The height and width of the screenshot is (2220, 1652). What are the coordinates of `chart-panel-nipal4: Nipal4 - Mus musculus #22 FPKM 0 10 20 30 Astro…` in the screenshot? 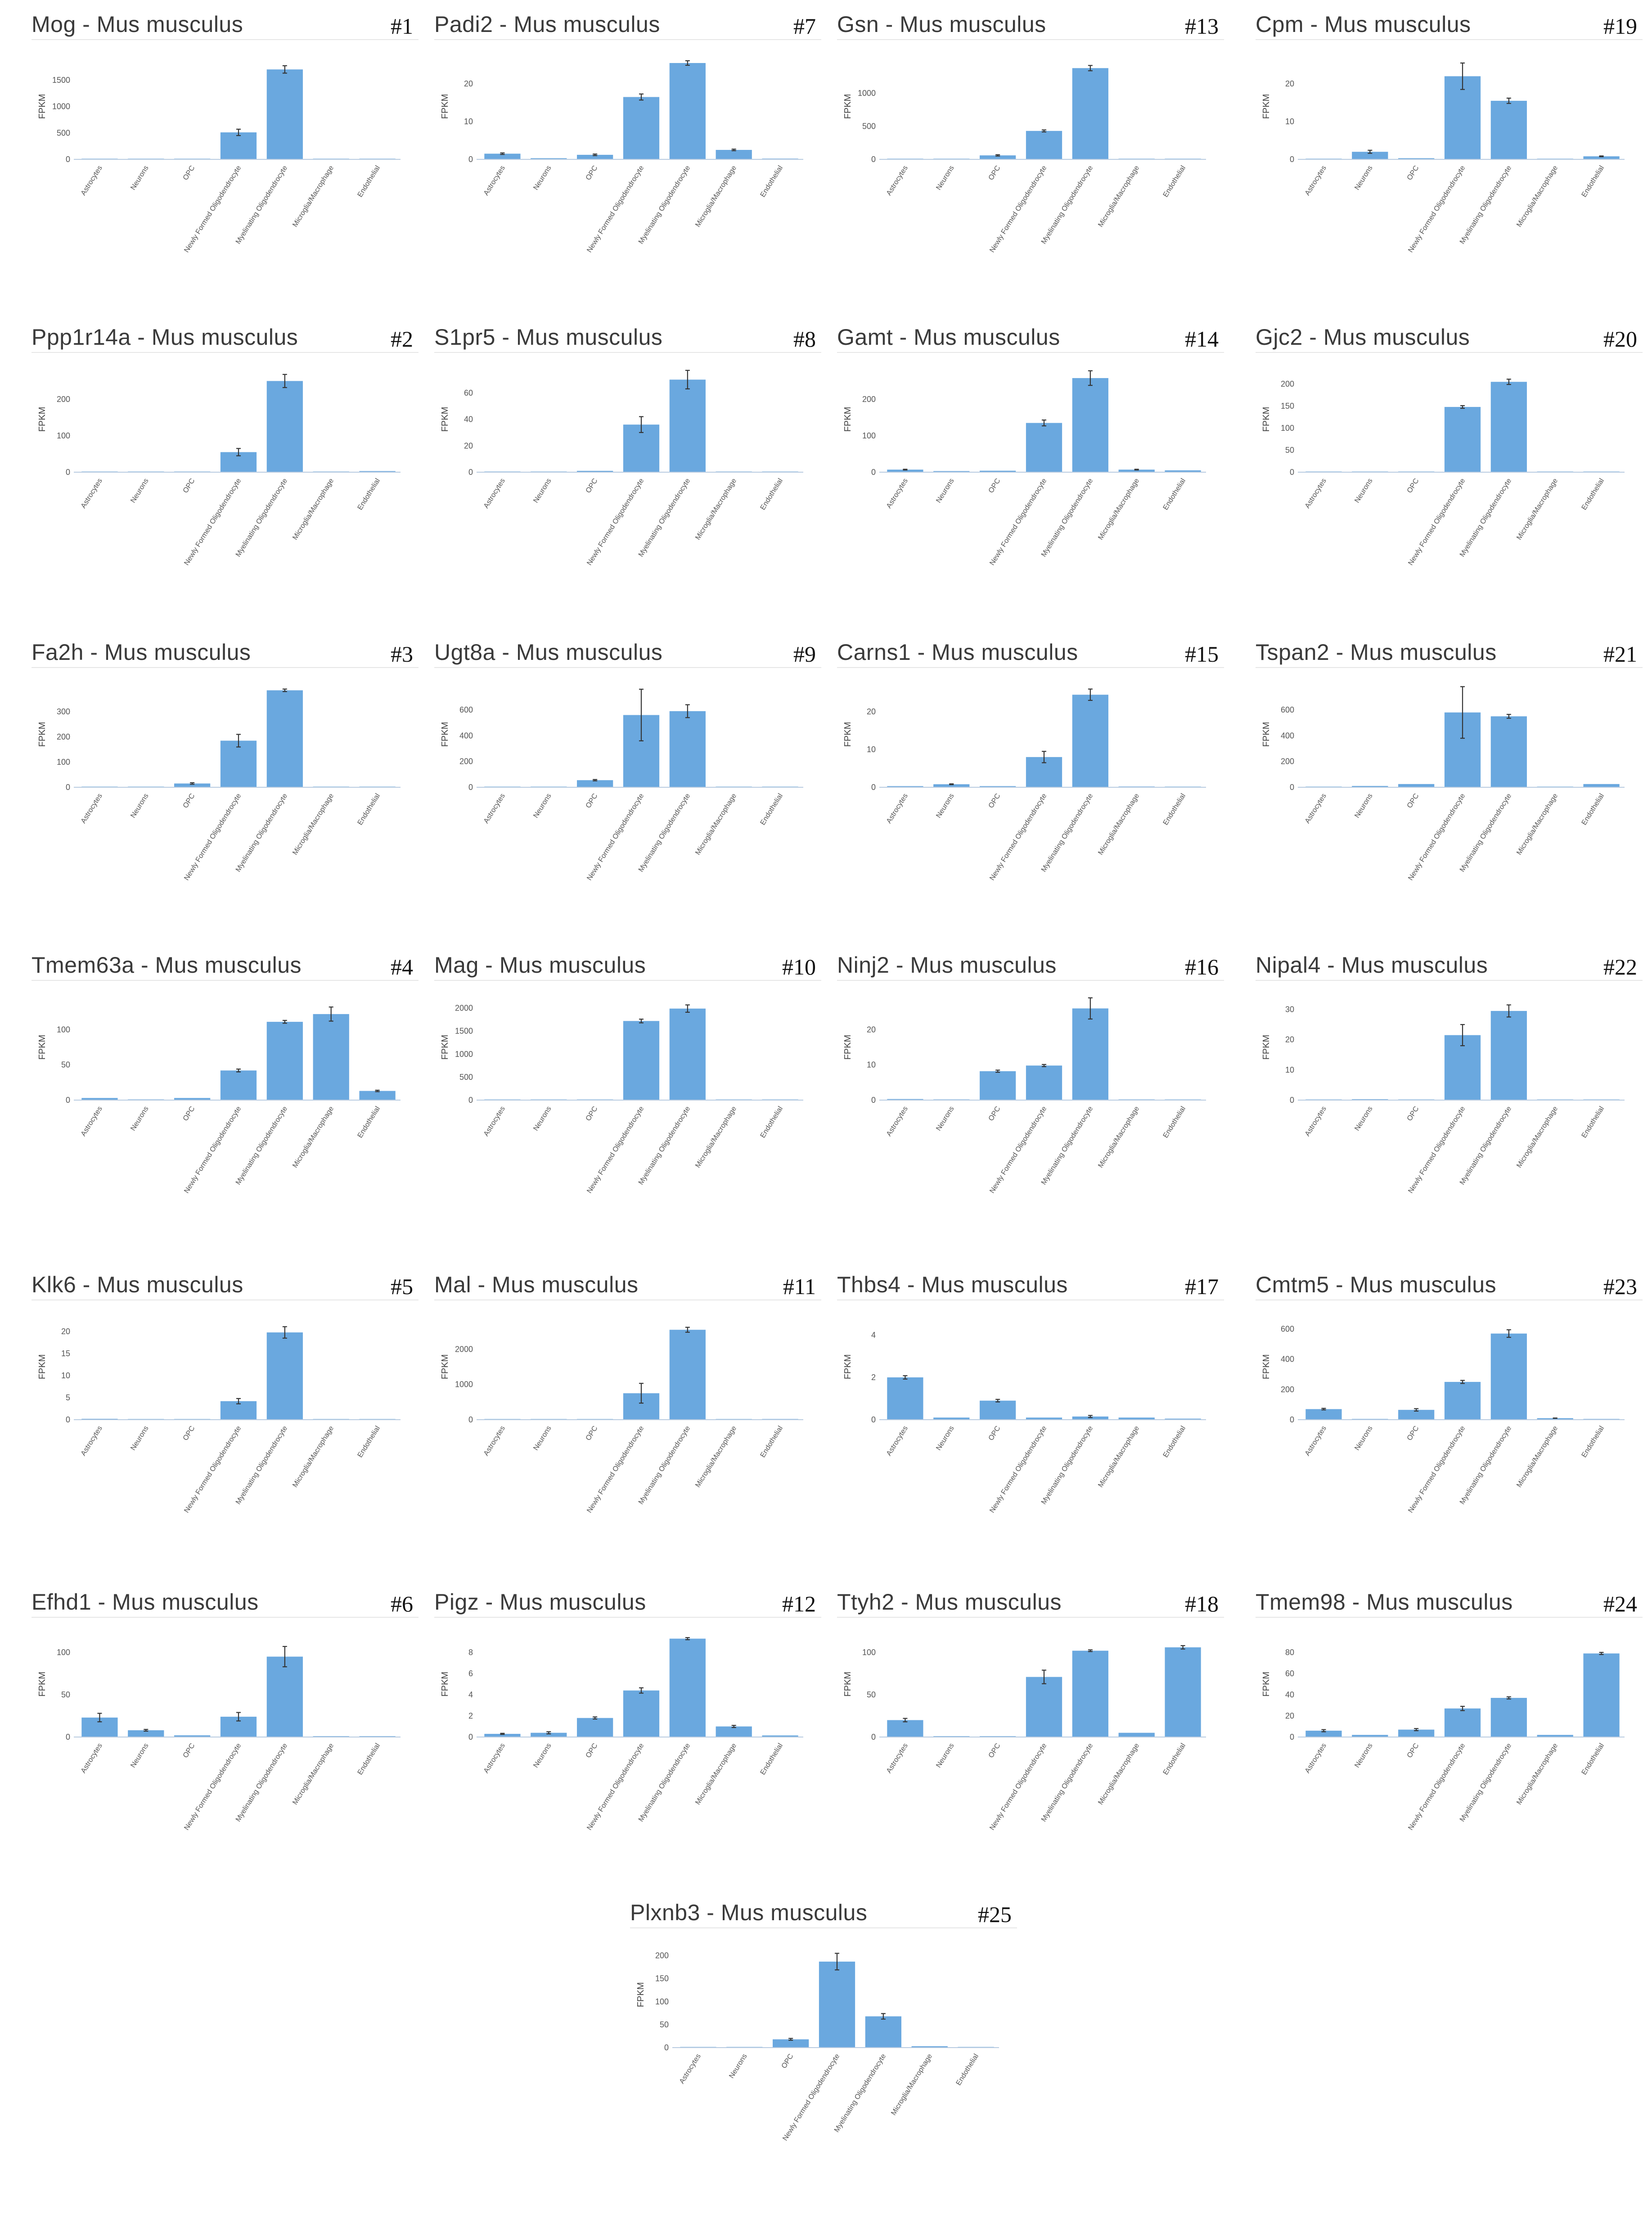 It's located at (1449, 1109).